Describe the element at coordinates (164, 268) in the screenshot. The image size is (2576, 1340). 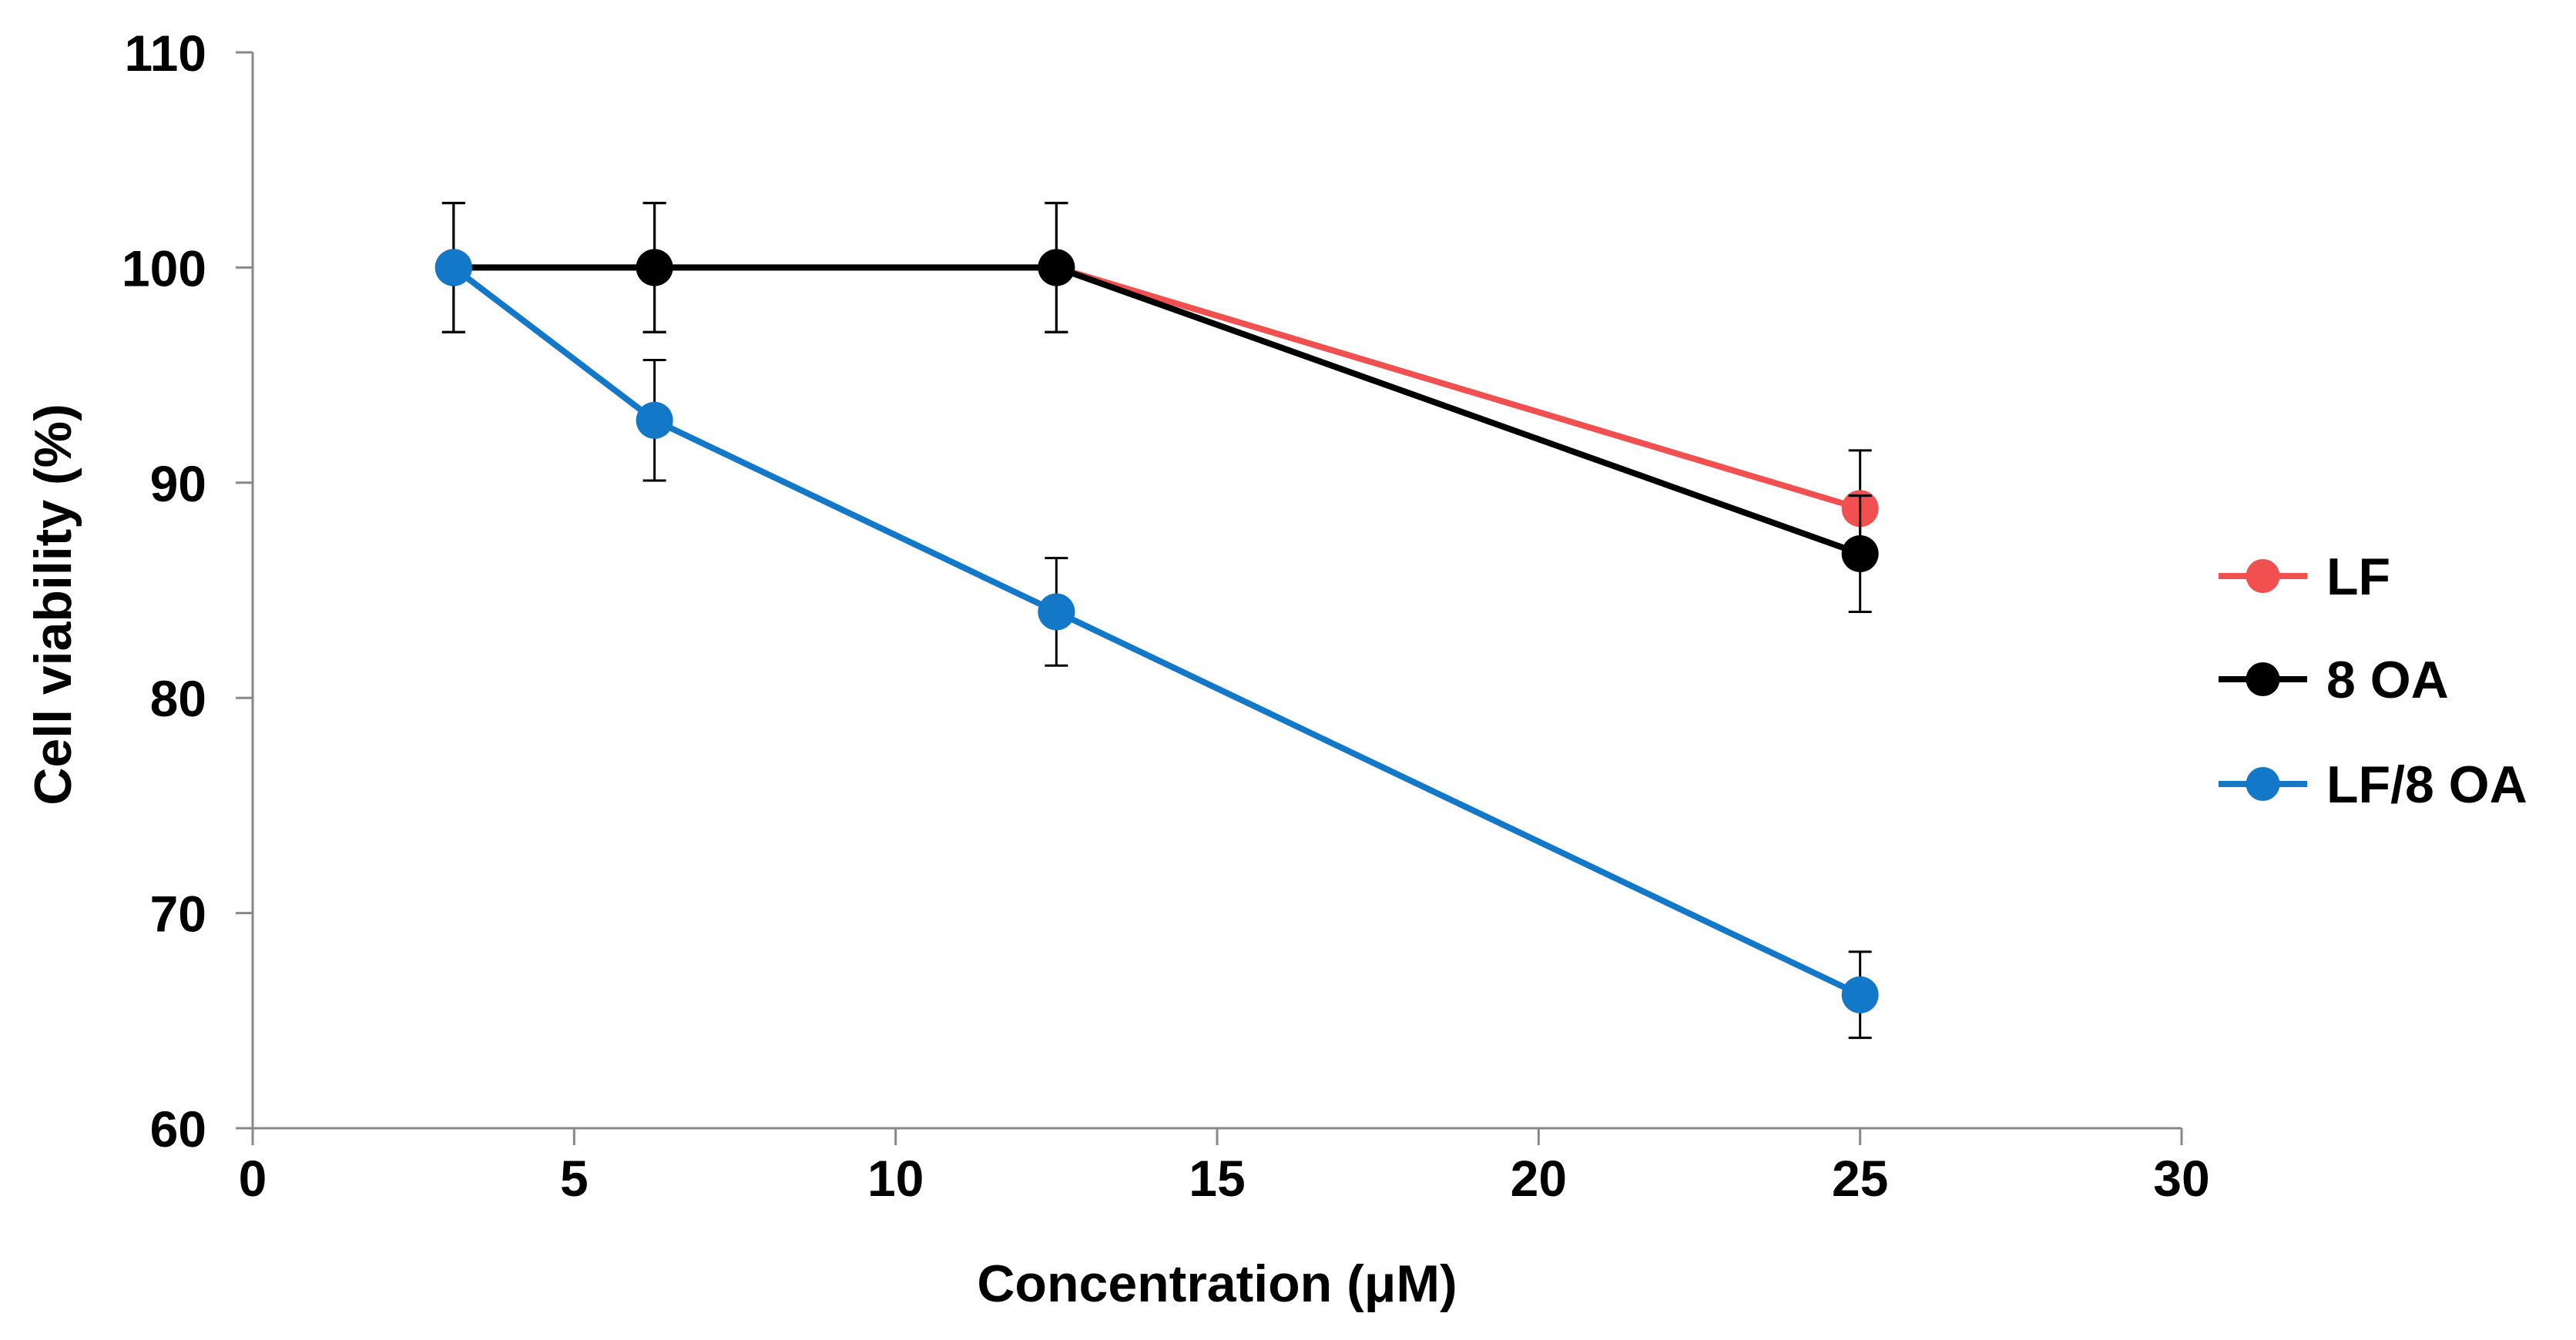
I see `y-tick-label: 100` at that location.